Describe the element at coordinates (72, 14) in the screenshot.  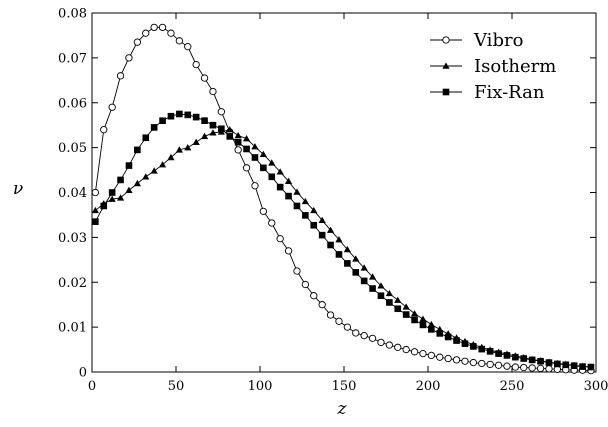
I see `y-tick-label: 0.08` at that location.